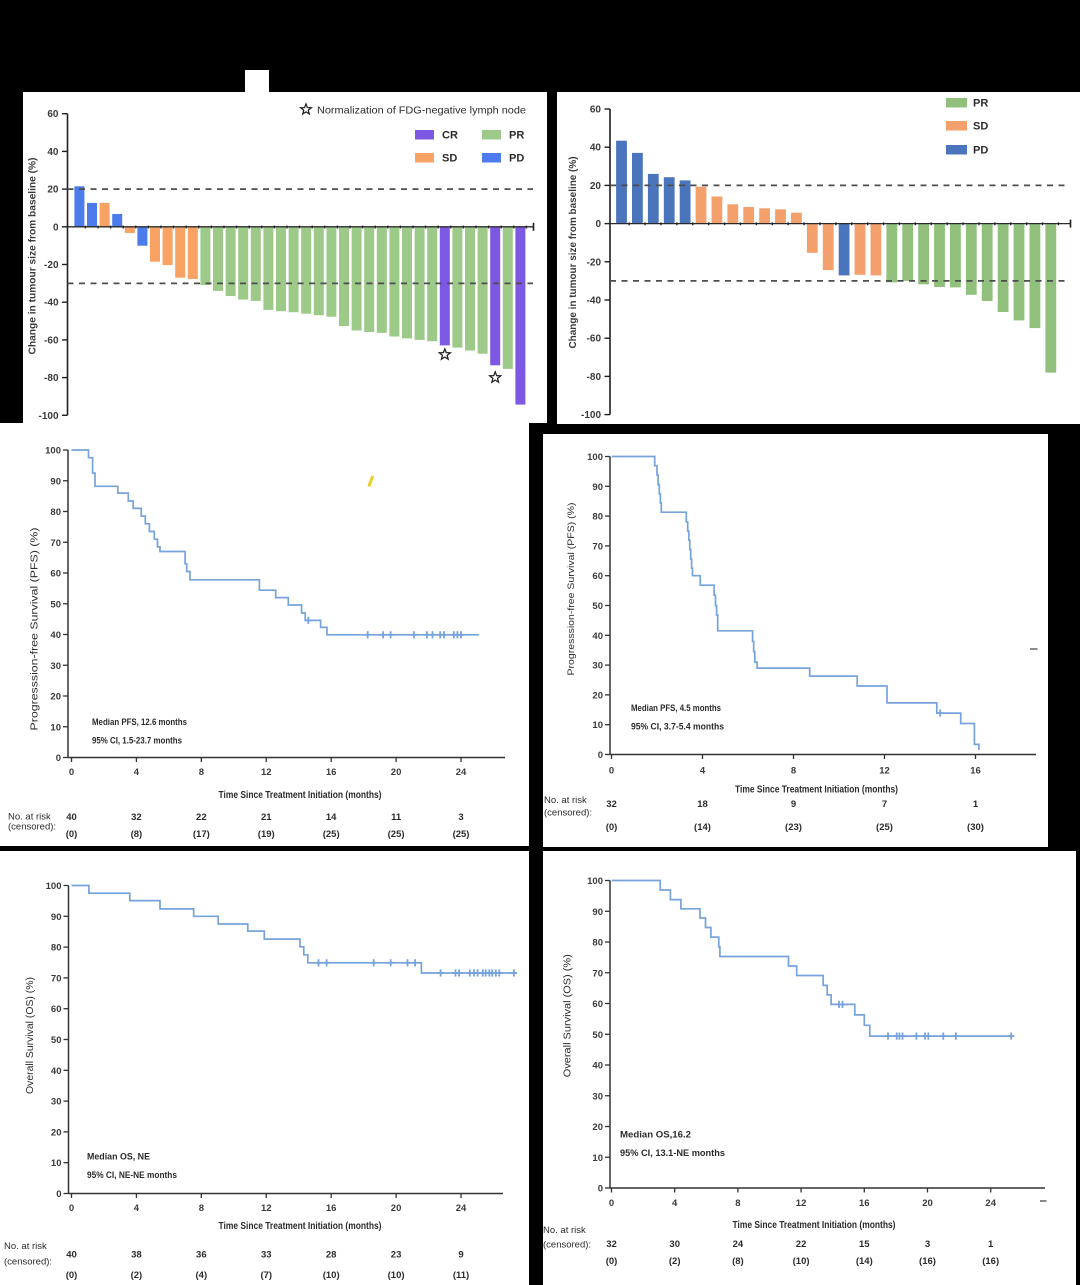 Image resolution: width=1080 pixels, height=1285 pixels. I want to click on svg-text: (7), so click(266, 1275).